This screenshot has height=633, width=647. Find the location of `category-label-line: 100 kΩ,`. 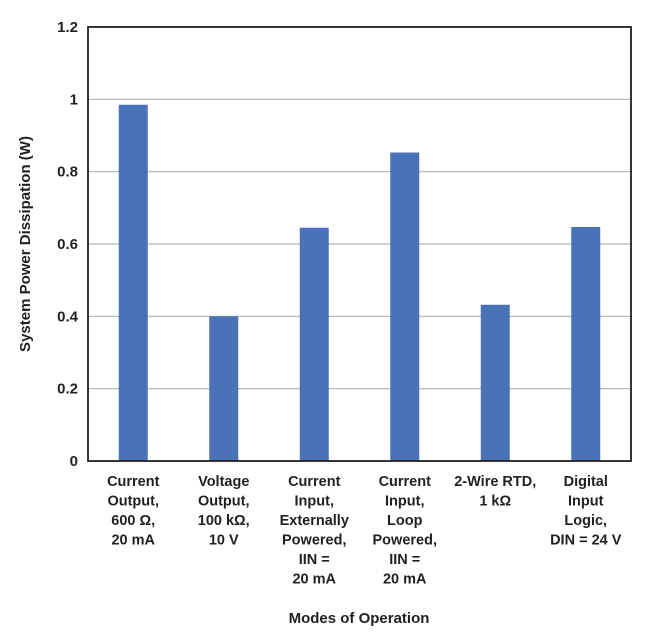

category-label-line: 100 kΩ, is located at coordinates (224, 521).